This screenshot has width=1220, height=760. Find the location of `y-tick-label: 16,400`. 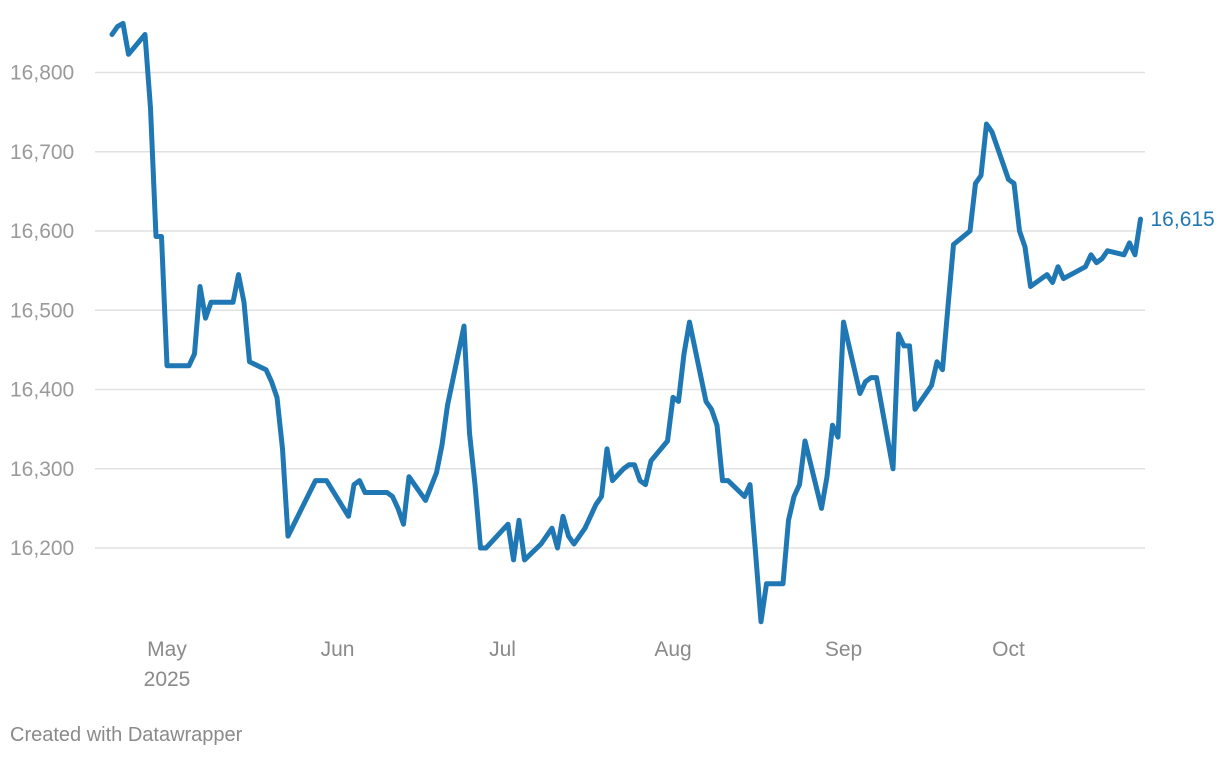

y-tick-label: 16,400 is located at coordinates (42, 390).